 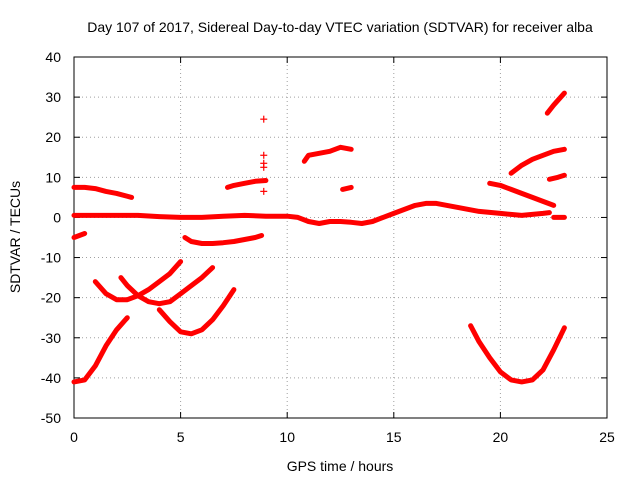 What do you see at coordinates (51, 378) in the screenshot?
I see `y-tick-label: -40` at bounding box center [51, 378].